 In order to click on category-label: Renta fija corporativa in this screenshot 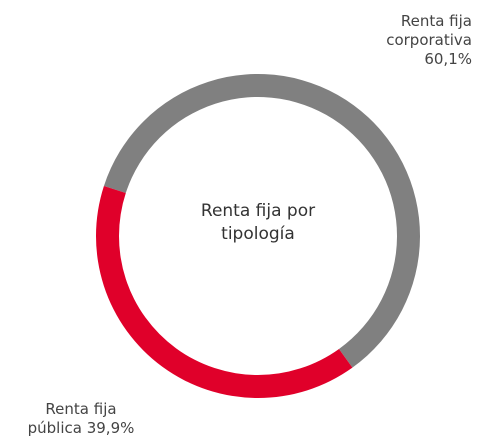, I will do `click(429, 30)`.